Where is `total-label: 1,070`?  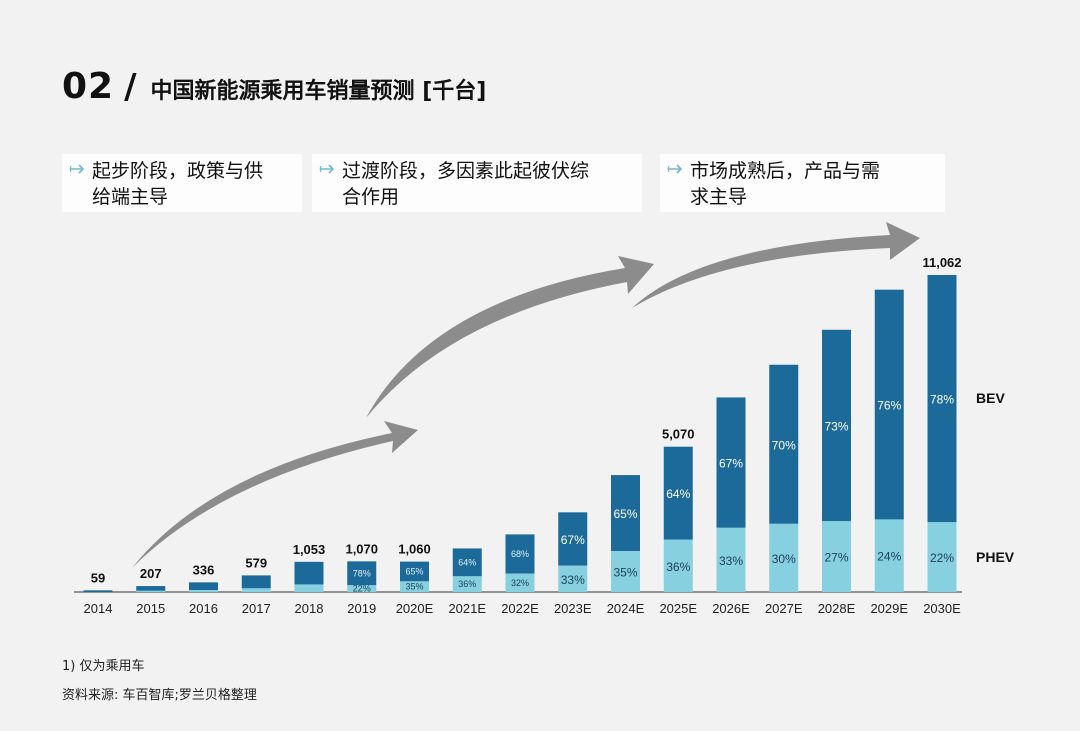 total-label: 1,070 is located at coordinates (361, 548).